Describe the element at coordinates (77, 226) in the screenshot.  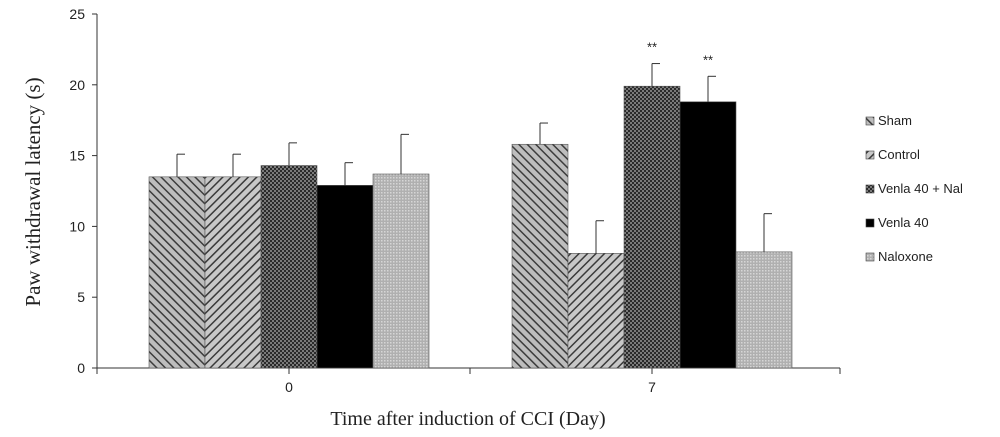
I see `y-tick-label: 10` at that location.